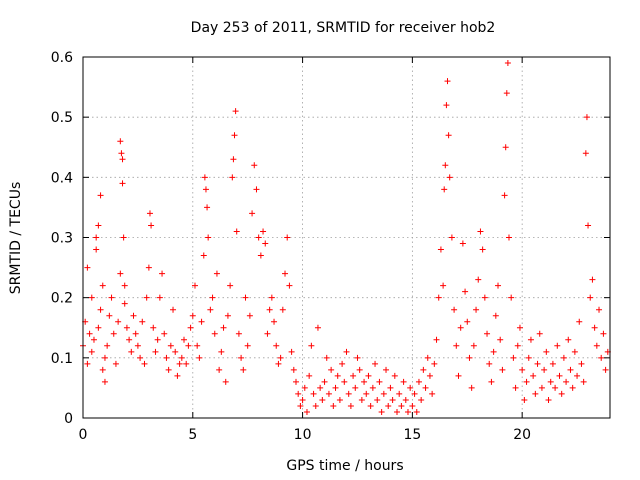  Describe the element at coordinates (62, 178) in the screenshot. I see `y-tick-label: 0.4` at that location.